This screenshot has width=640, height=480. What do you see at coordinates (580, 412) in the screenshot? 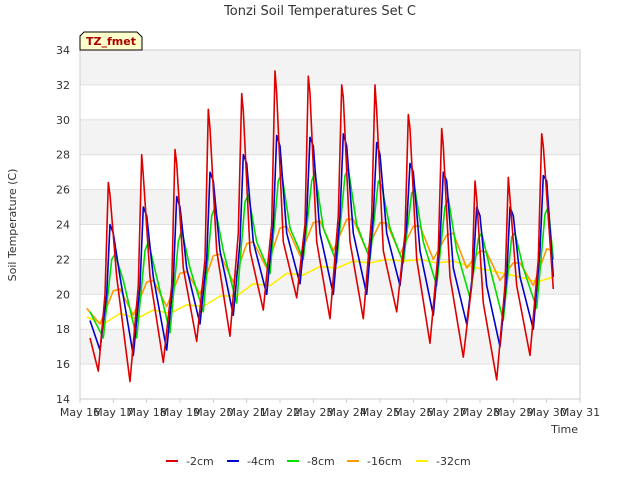
I see `x-tick-label: May 31` at bounding box center [580, 412].